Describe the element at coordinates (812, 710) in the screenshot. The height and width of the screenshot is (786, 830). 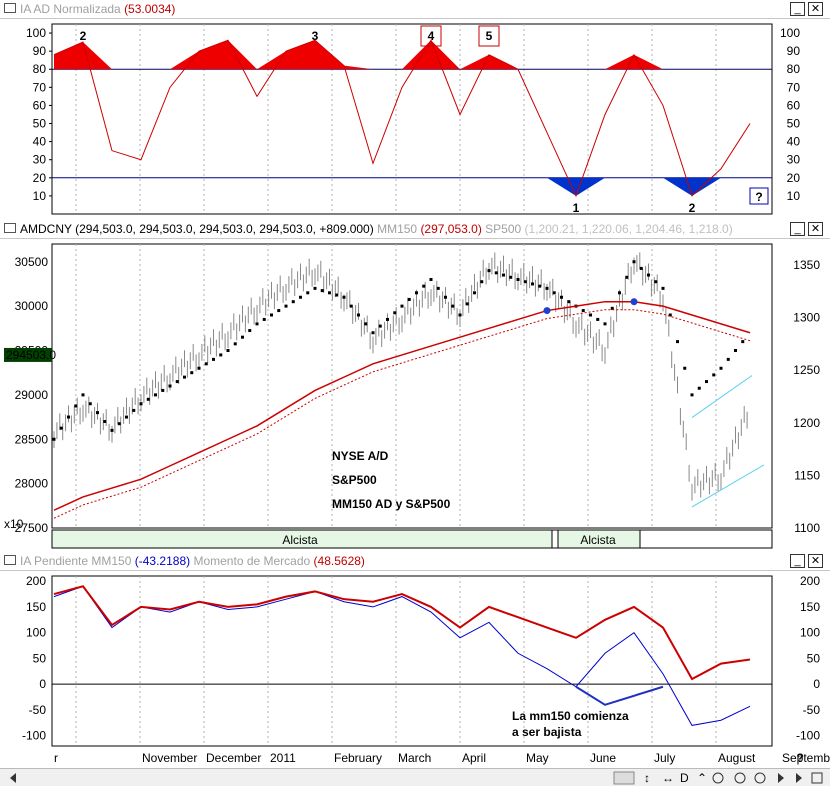
I see `y-tick-label-right: -50` at that location.